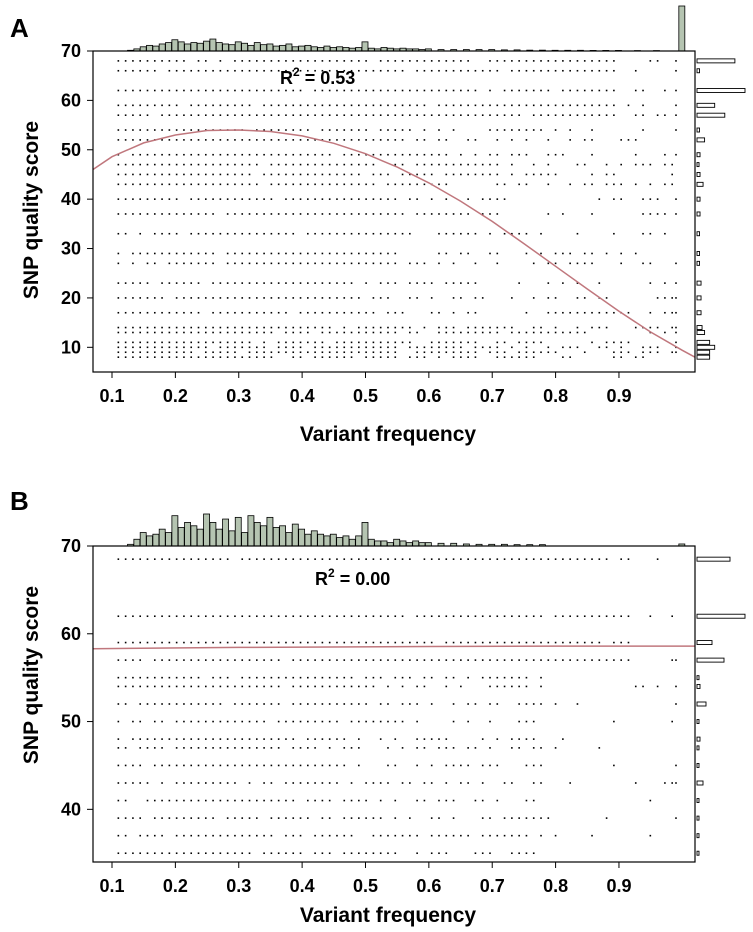 The image size is (753, 932). What do you see at coordinates (555, 886) in the screenshot?
I see `panel-b-x-tick-label: 0.8` at bounding box center [555, 886].